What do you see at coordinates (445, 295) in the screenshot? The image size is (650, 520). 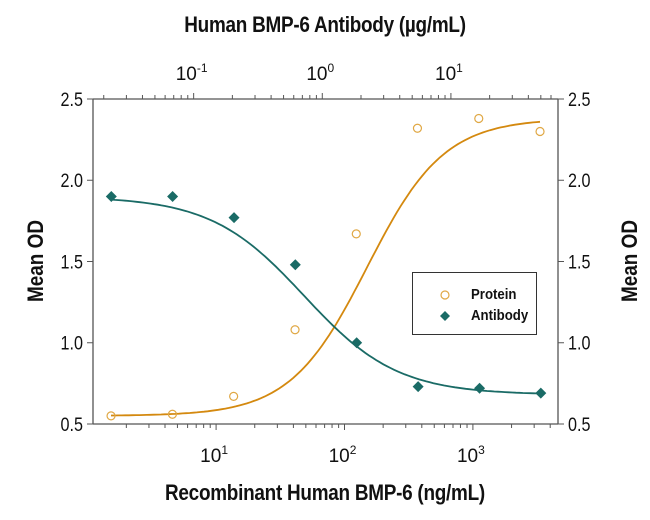 I see `open-circle-icon` at bounding box center [445, 295].